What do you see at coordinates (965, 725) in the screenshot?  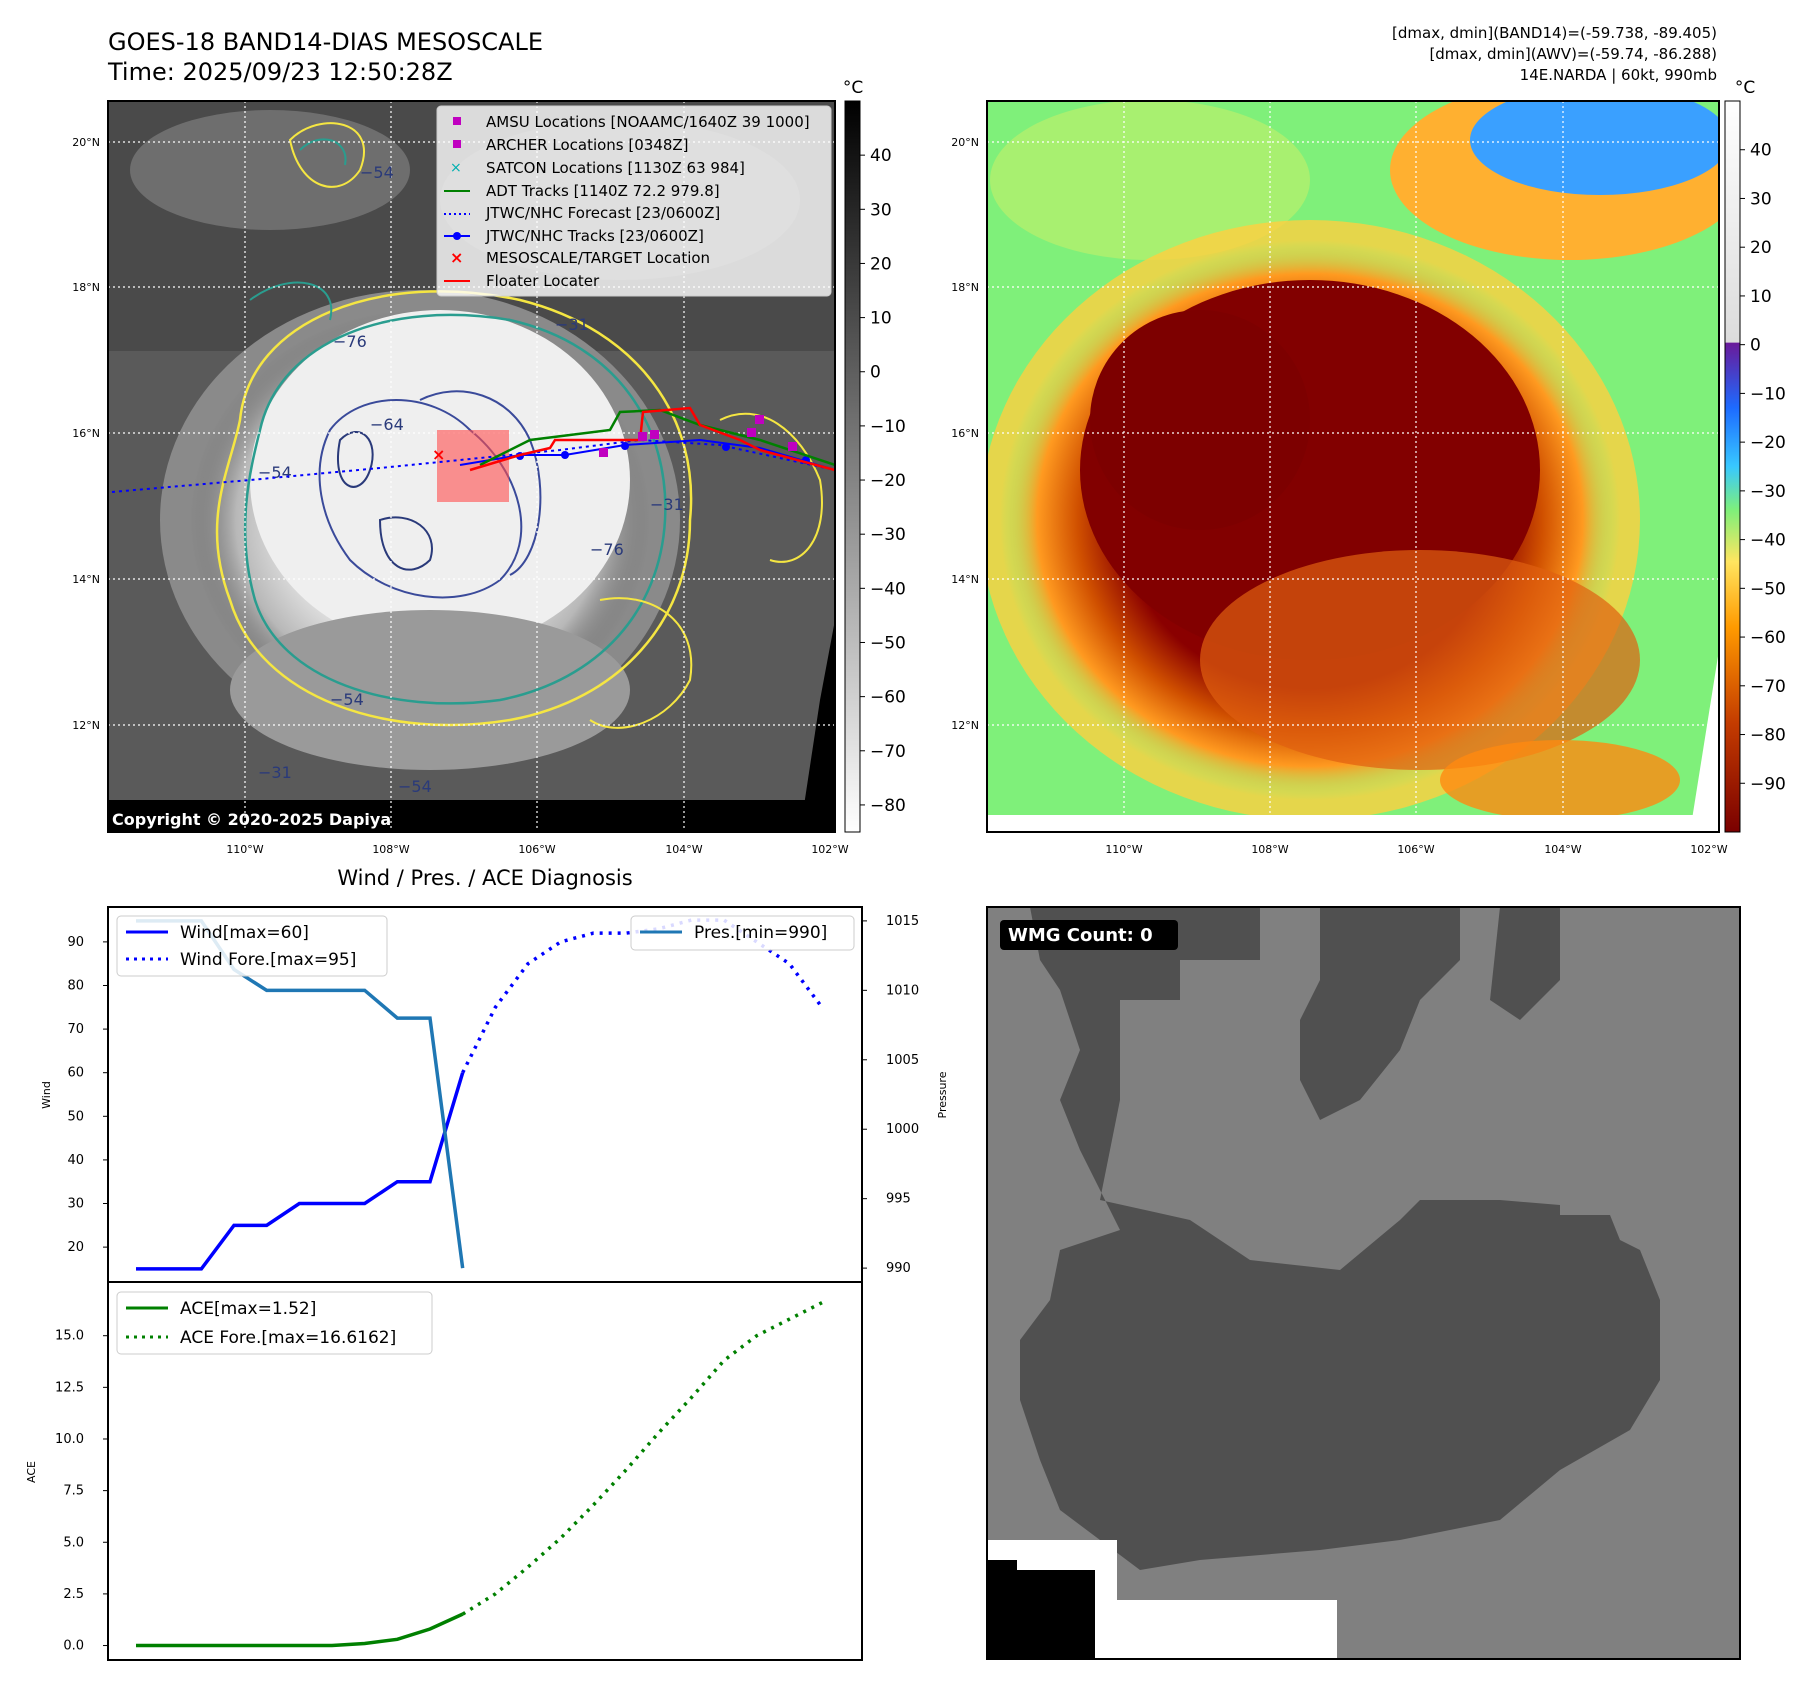 I see `lat-label: 12°N` at bounding box center [965, 725].